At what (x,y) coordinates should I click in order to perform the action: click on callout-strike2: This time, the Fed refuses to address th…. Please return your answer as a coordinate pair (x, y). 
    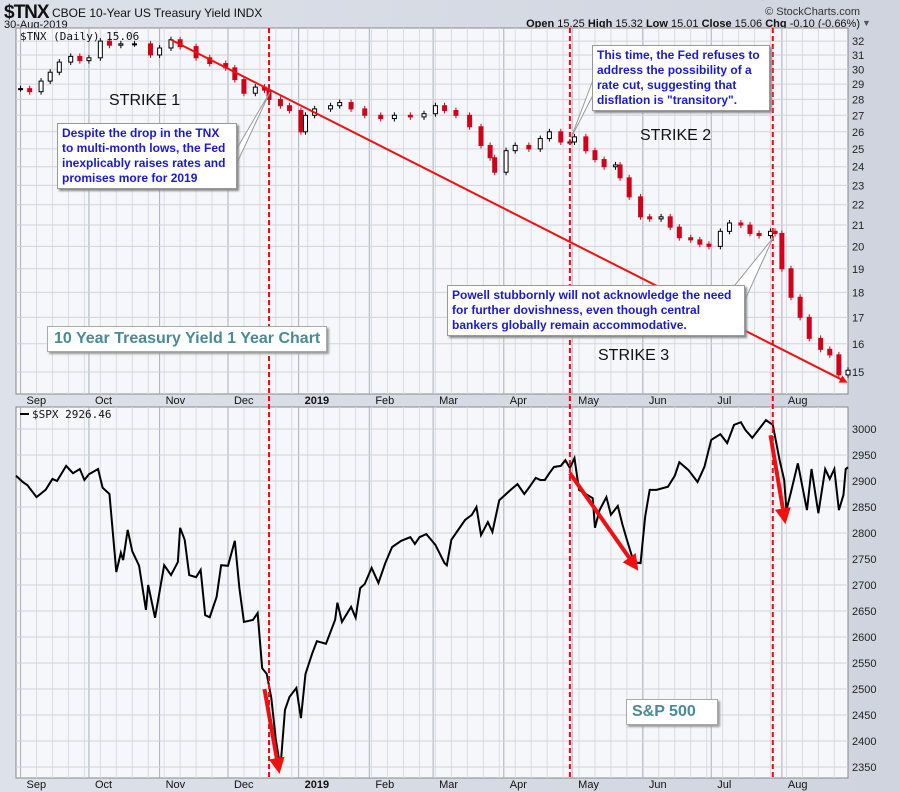
    Looking at the image, I should click on (681, 78).